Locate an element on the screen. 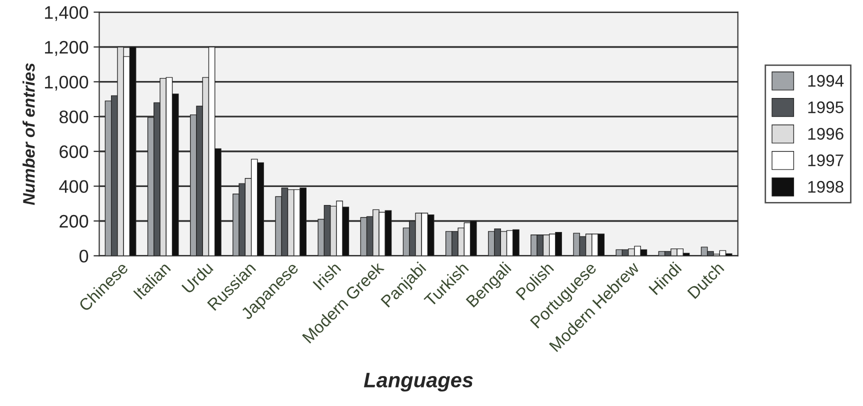  legend-label: 1996 is located at coordinates (826, 134).